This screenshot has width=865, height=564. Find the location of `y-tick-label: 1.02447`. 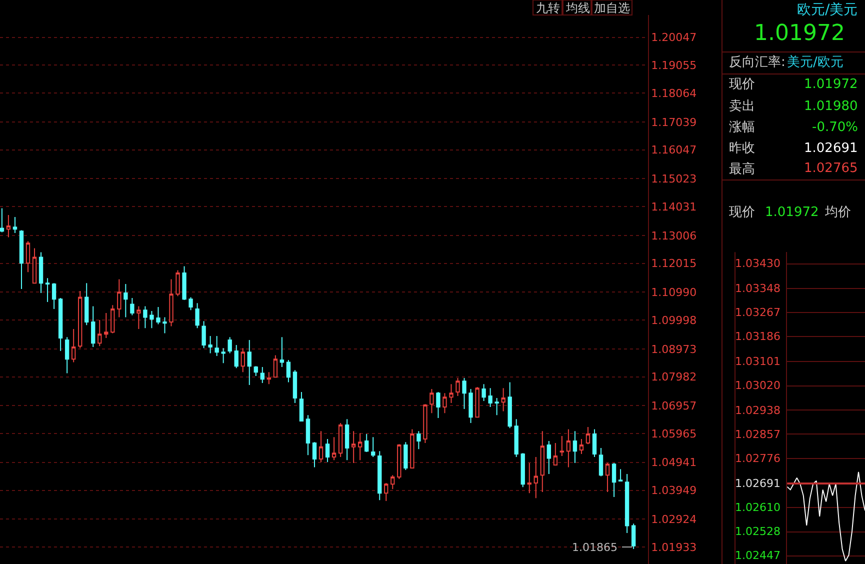

y-tick-label: 1.02447 is located at coordinates (757, 555).